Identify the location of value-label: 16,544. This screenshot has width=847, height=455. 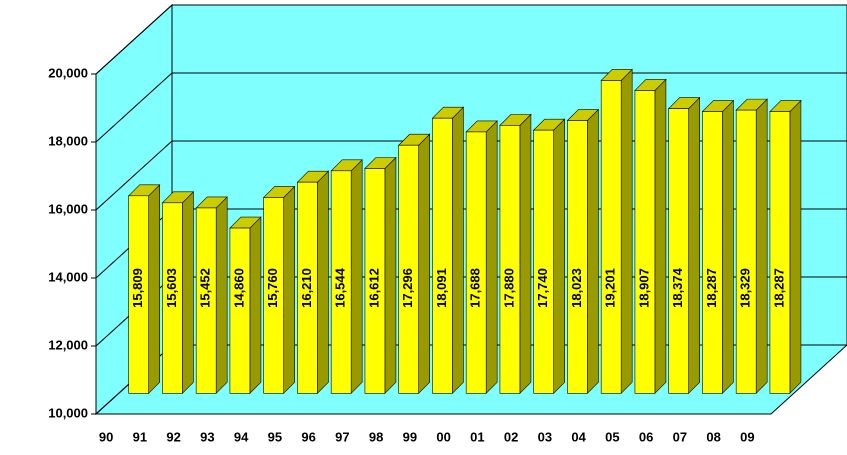
(340, 287).